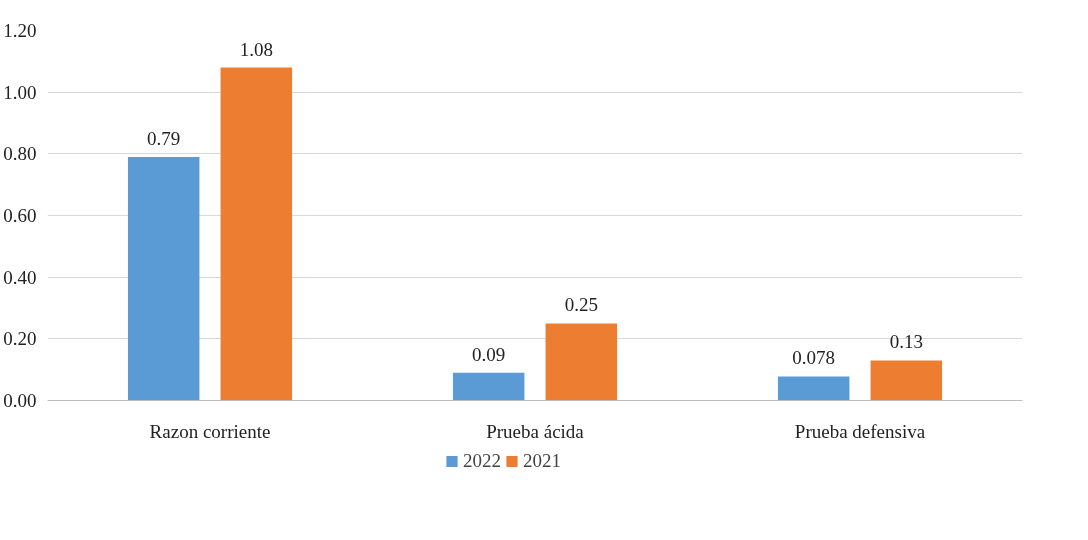 The image size is (1088, 540). Describe the element at coordinates (535, 431) in the screenshot. I see `x-tick-label: Prueba ácida` at that location.